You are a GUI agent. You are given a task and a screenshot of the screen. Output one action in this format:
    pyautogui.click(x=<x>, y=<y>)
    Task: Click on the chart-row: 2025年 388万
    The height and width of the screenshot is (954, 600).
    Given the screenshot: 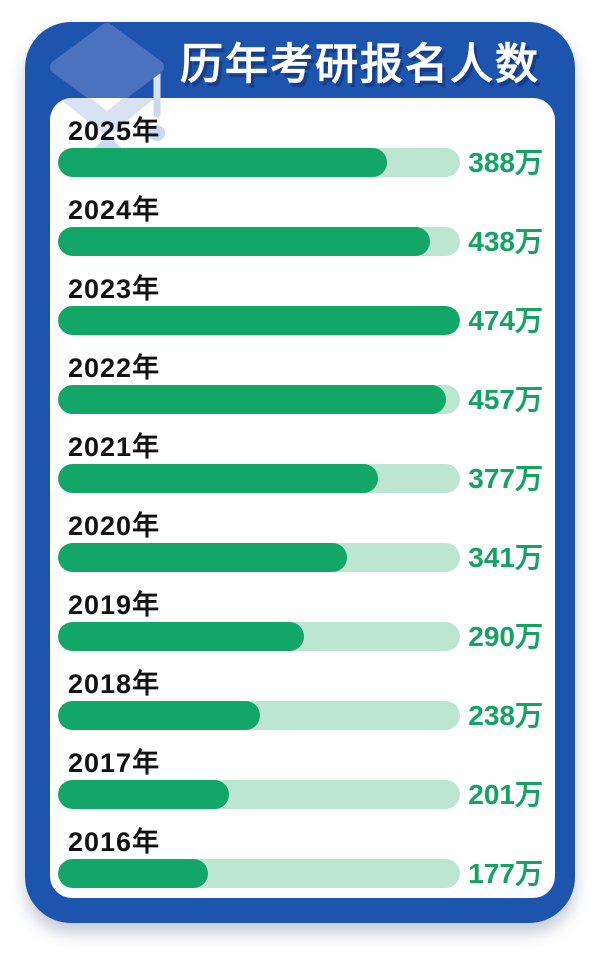 What is the action you would take?
    pyautogui.click(x=300, y=147)
    